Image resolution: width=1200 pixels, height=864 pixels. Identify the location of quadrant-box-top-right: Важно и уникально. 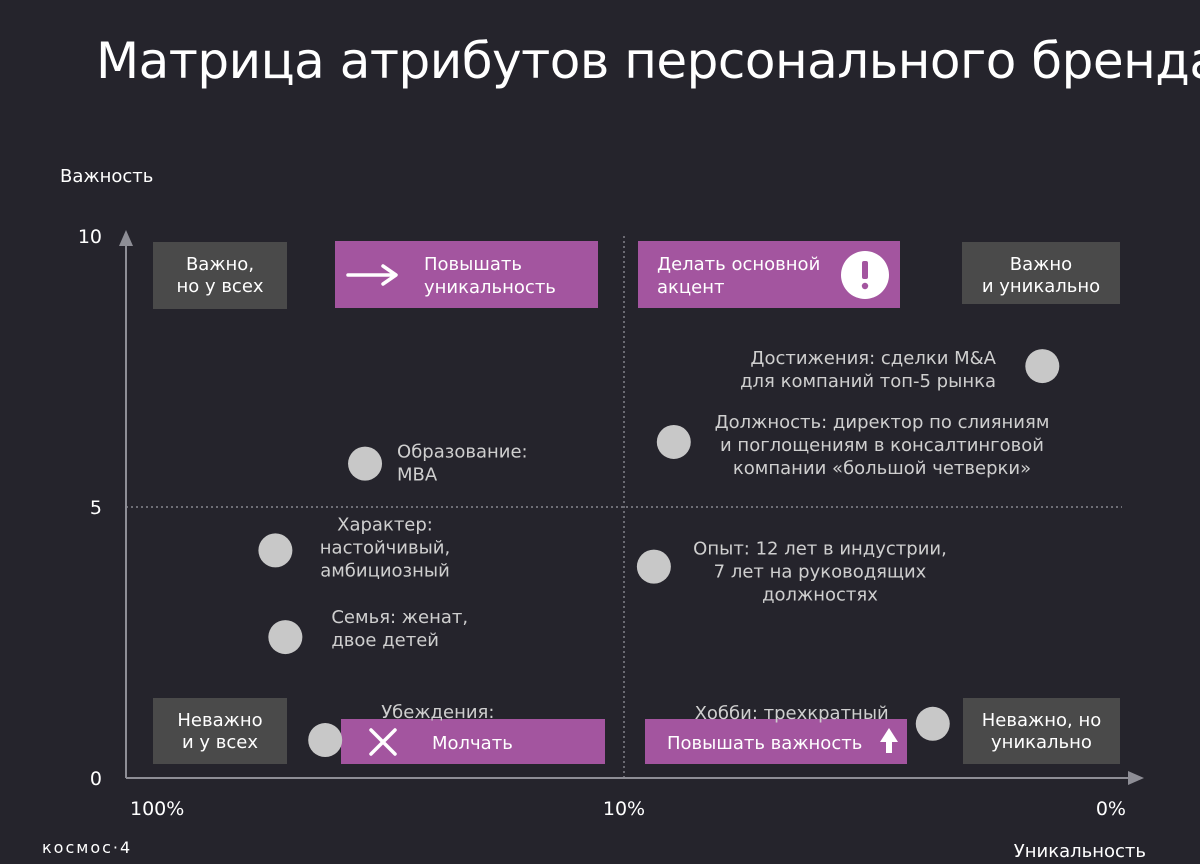
(1041, 273).